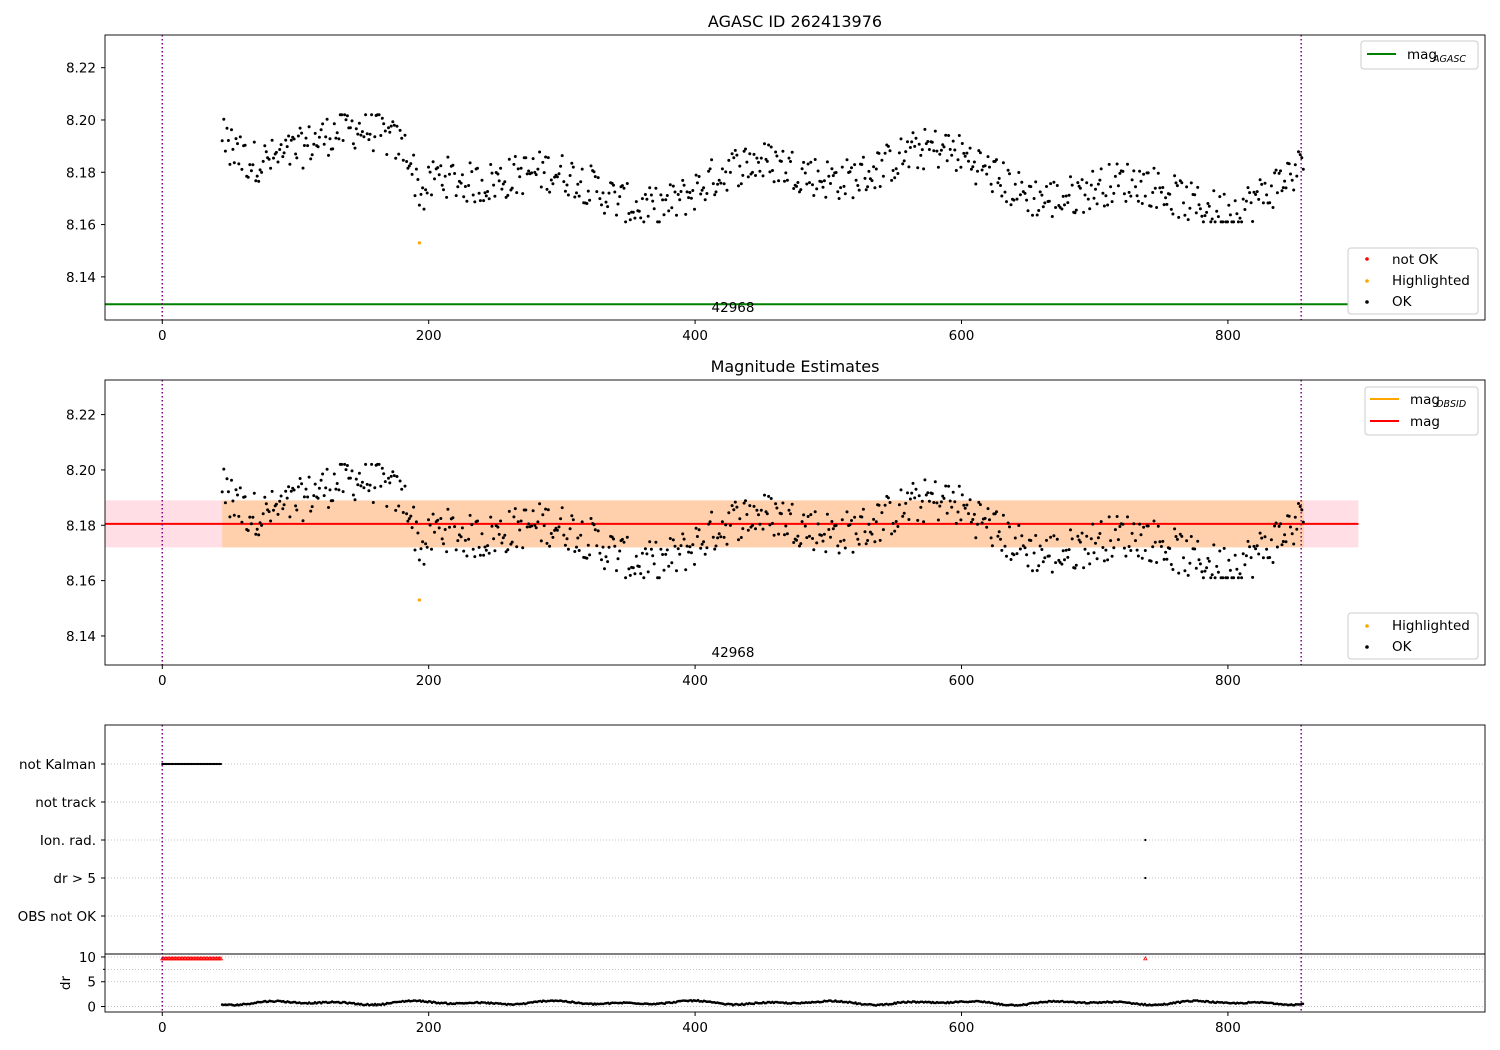  What do you see at coordinates (1303, 1004) in the screenshot?
I see `dr-point` at bounding box center [1303, 1004].